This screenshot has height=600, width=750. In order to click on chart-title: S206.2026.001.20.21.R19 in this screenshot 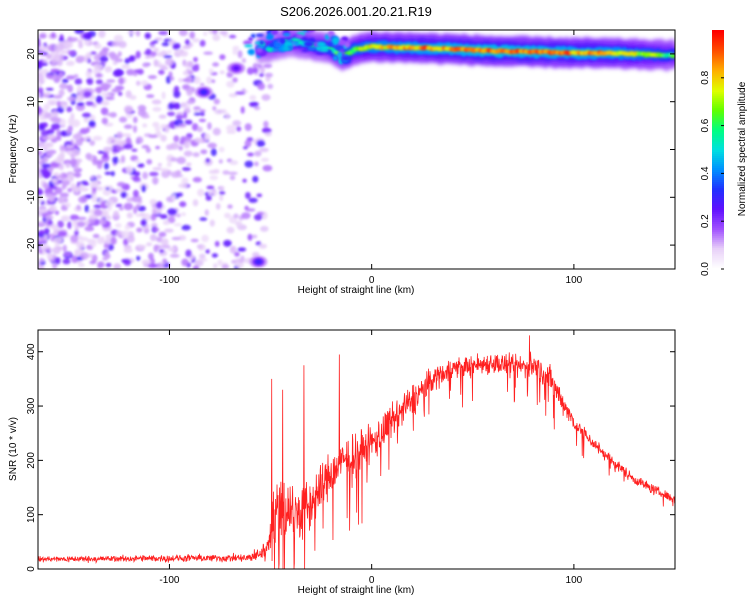, I will do `click(356, 11)`.